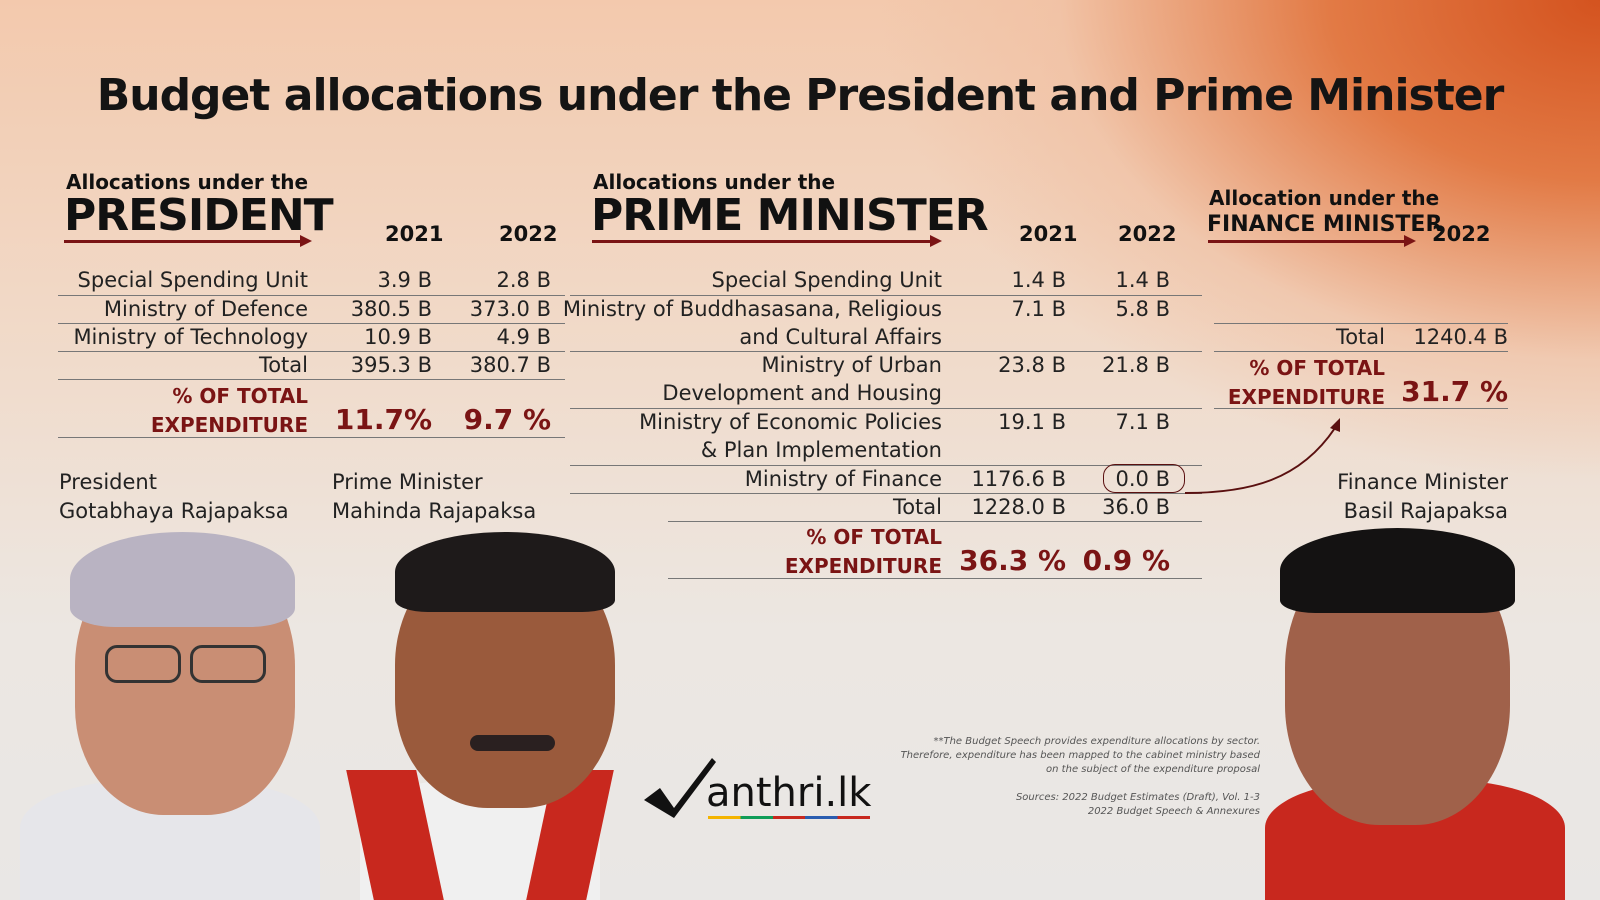 The image size is (1600, 900). Describe the element at coordinates (1032, 422) in the screenshot. I see `row-value-2021: 19.1 B` at that location.